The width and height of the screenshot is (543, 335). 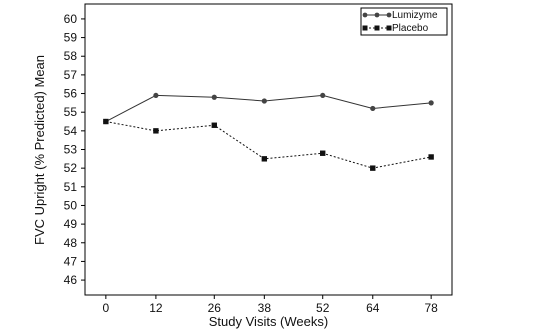 I want to click on legend-lumizyme-label: Lumizyme, so click(x=415, y=15).